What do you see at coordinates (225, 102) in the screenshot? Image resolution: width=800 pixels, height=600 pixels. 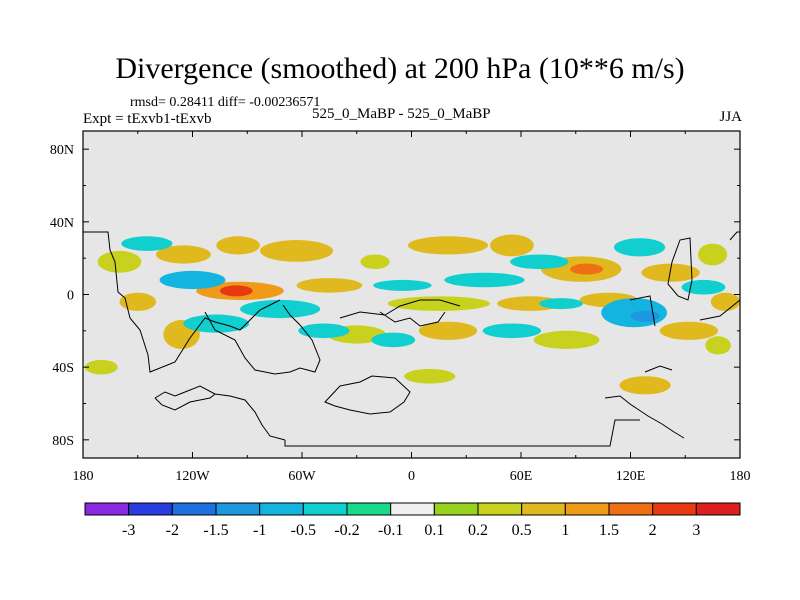 I see `stats-label: rmsd= 0.28411 diff= -0.00236571` at bounding box center [225, 102].